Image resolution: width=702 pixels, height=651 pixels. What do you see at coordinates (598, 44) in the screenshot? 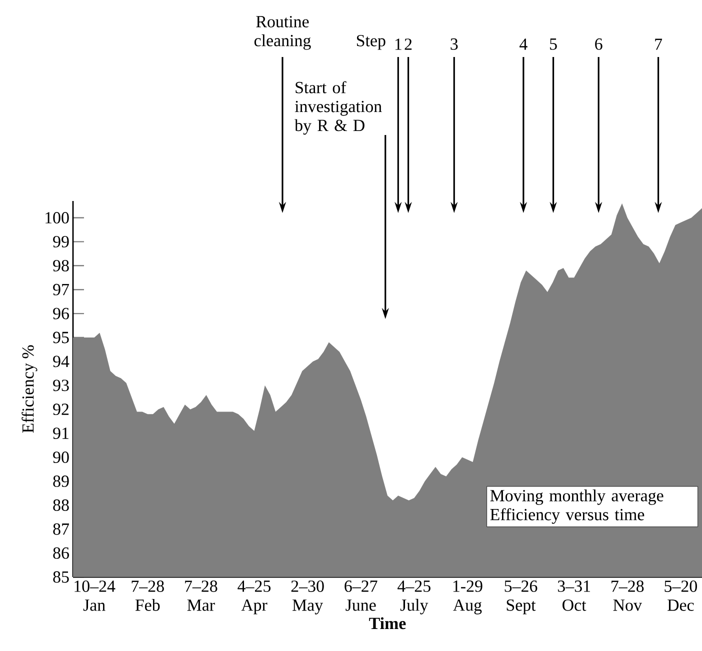
I see `text: 6` at bounding box center [598, 44].